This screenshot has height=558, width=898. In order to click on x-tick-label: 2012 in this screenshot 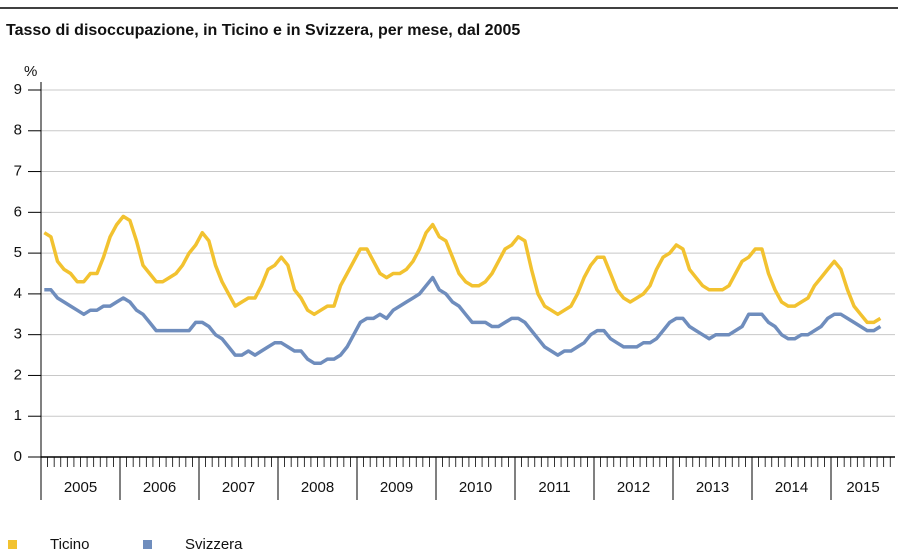, I will do `click(633, 487)`.